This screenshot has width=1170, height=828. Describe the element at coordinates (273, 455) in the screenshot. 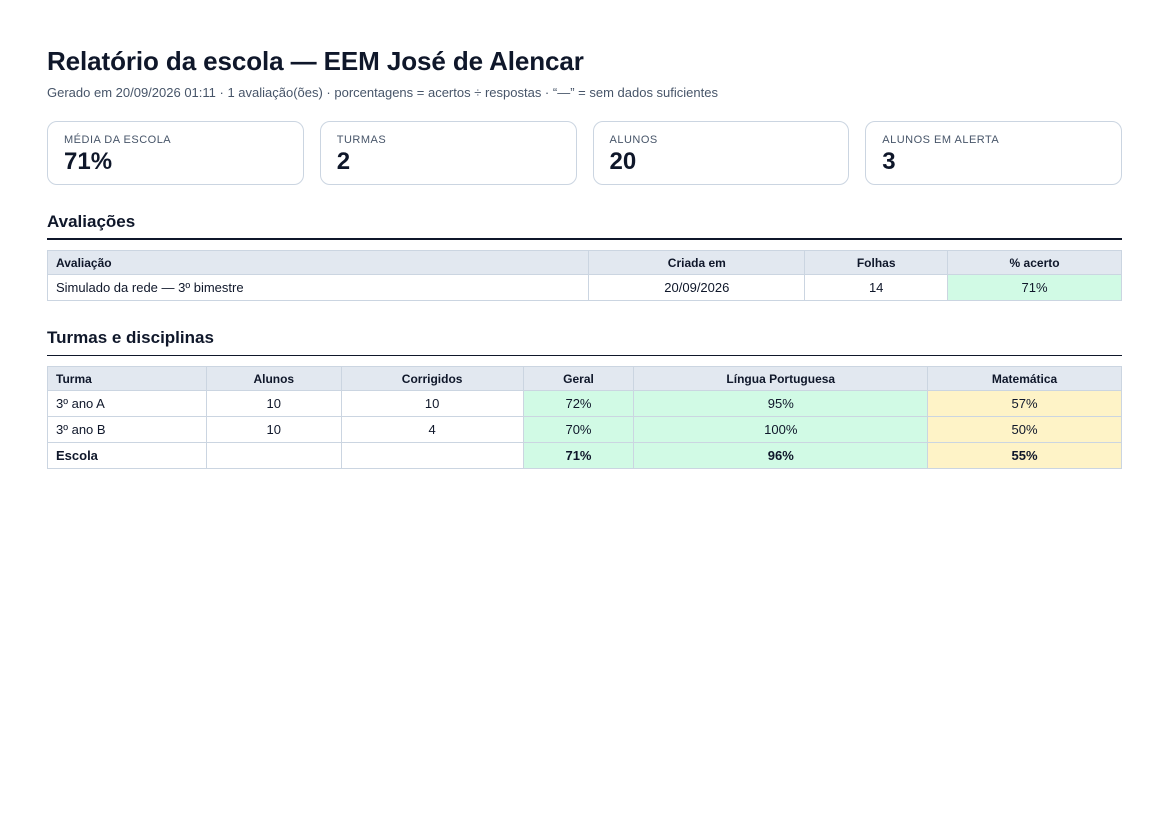

I see `total-students` at that location.